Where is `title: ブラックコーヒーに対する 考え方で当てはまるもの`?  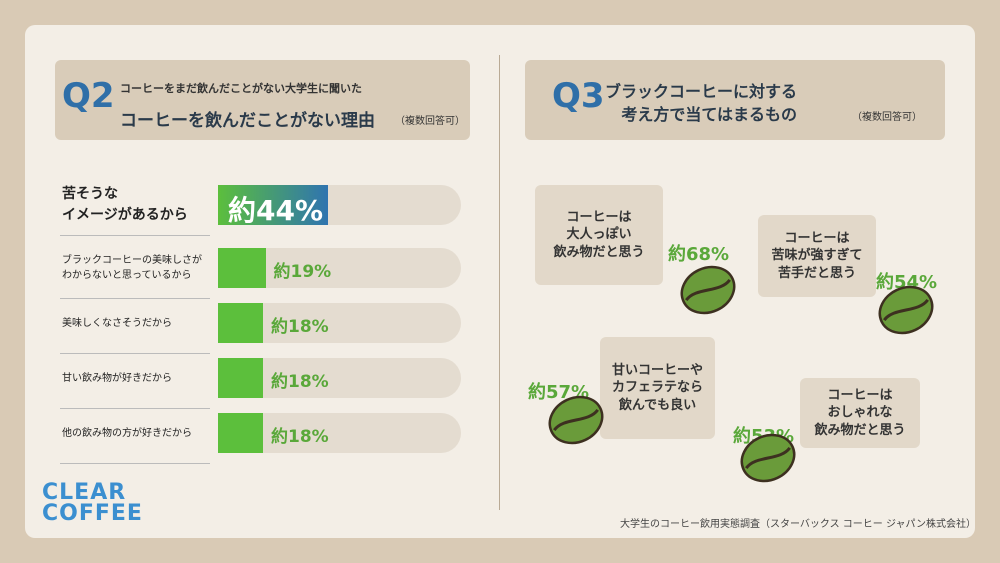
title: ブラックコーヒーに対する 考え方で当てはまるもの is located at coordinates (701, 103).